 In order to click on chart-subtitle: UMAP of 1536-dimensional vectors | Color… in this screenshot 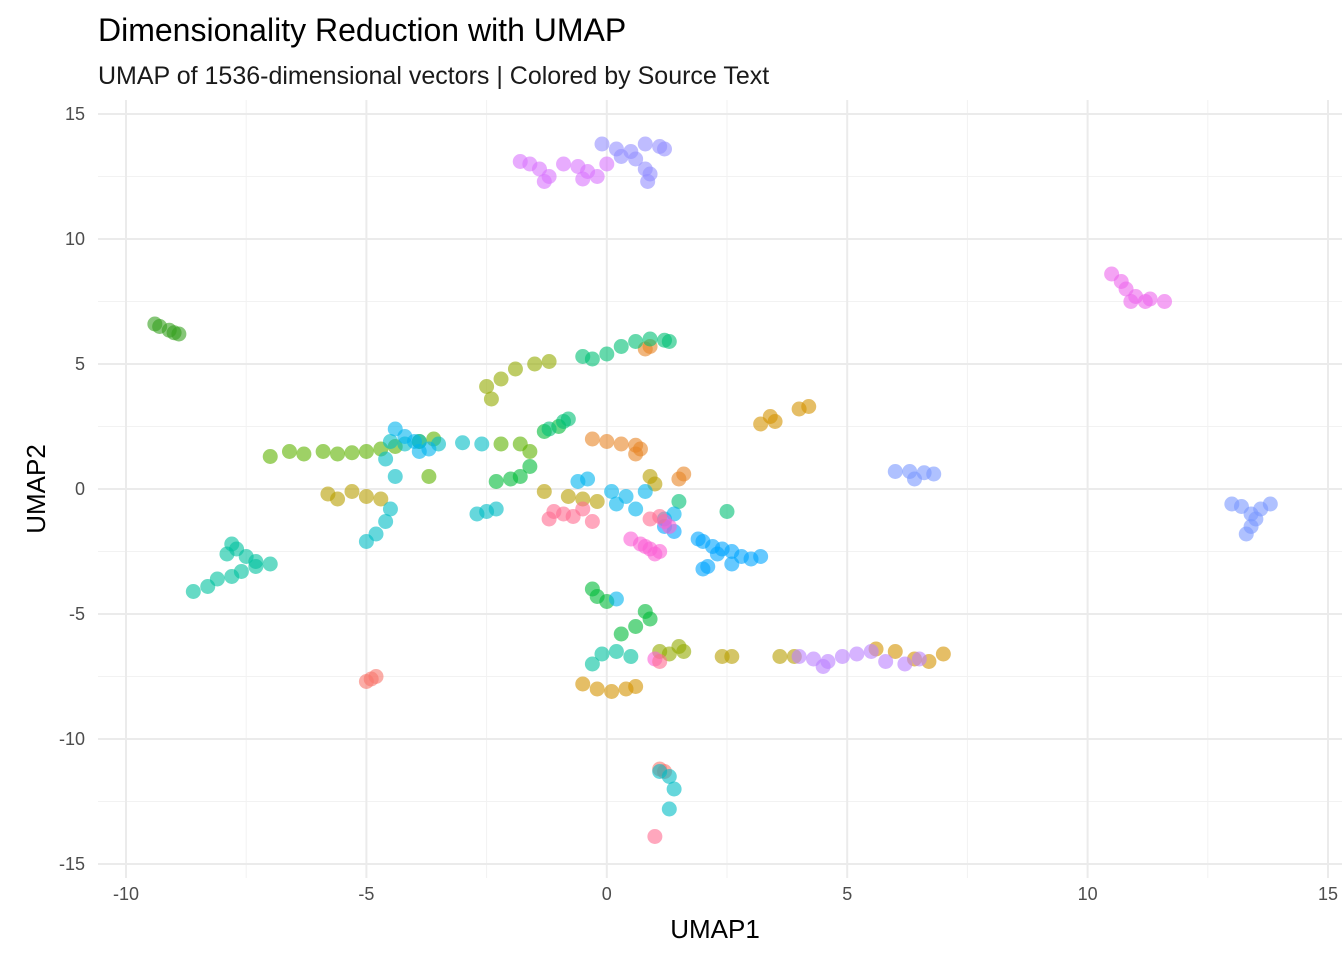, I will do `click(433, 76)`.